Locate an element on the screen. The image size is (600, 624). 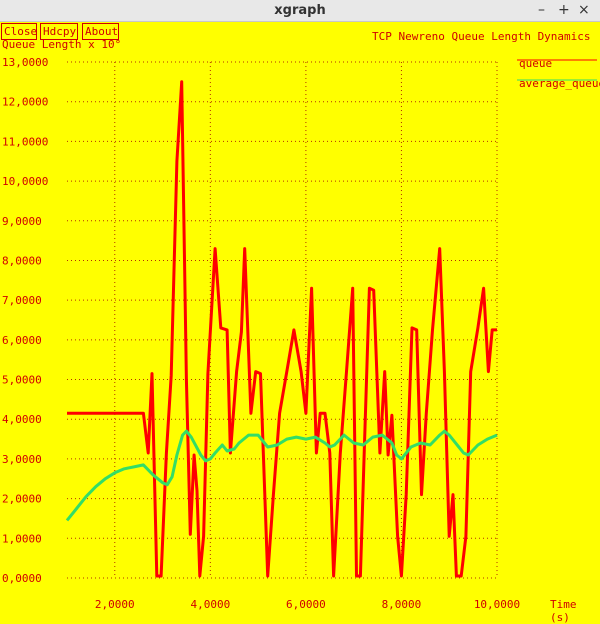
chart-title: TCP Newreno Queue Length Dynamics is located at coordinates (481, 36).